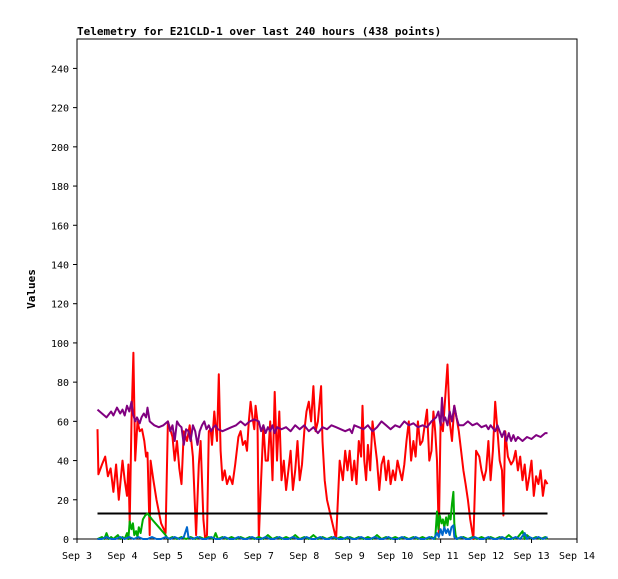  Describe the element at coordinates (60, 344) in the screenshot. I see `y-tick-label: 100` at that location.